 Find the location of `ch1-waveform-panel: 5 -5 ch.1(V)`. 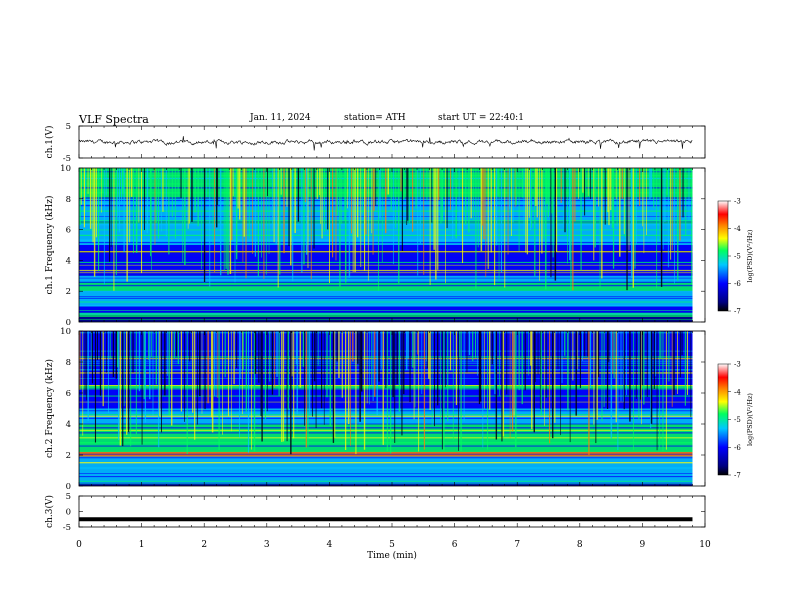

ch1-waveform-panel: 5 -5 ch.1(V) is located at coordinates (375, 143).